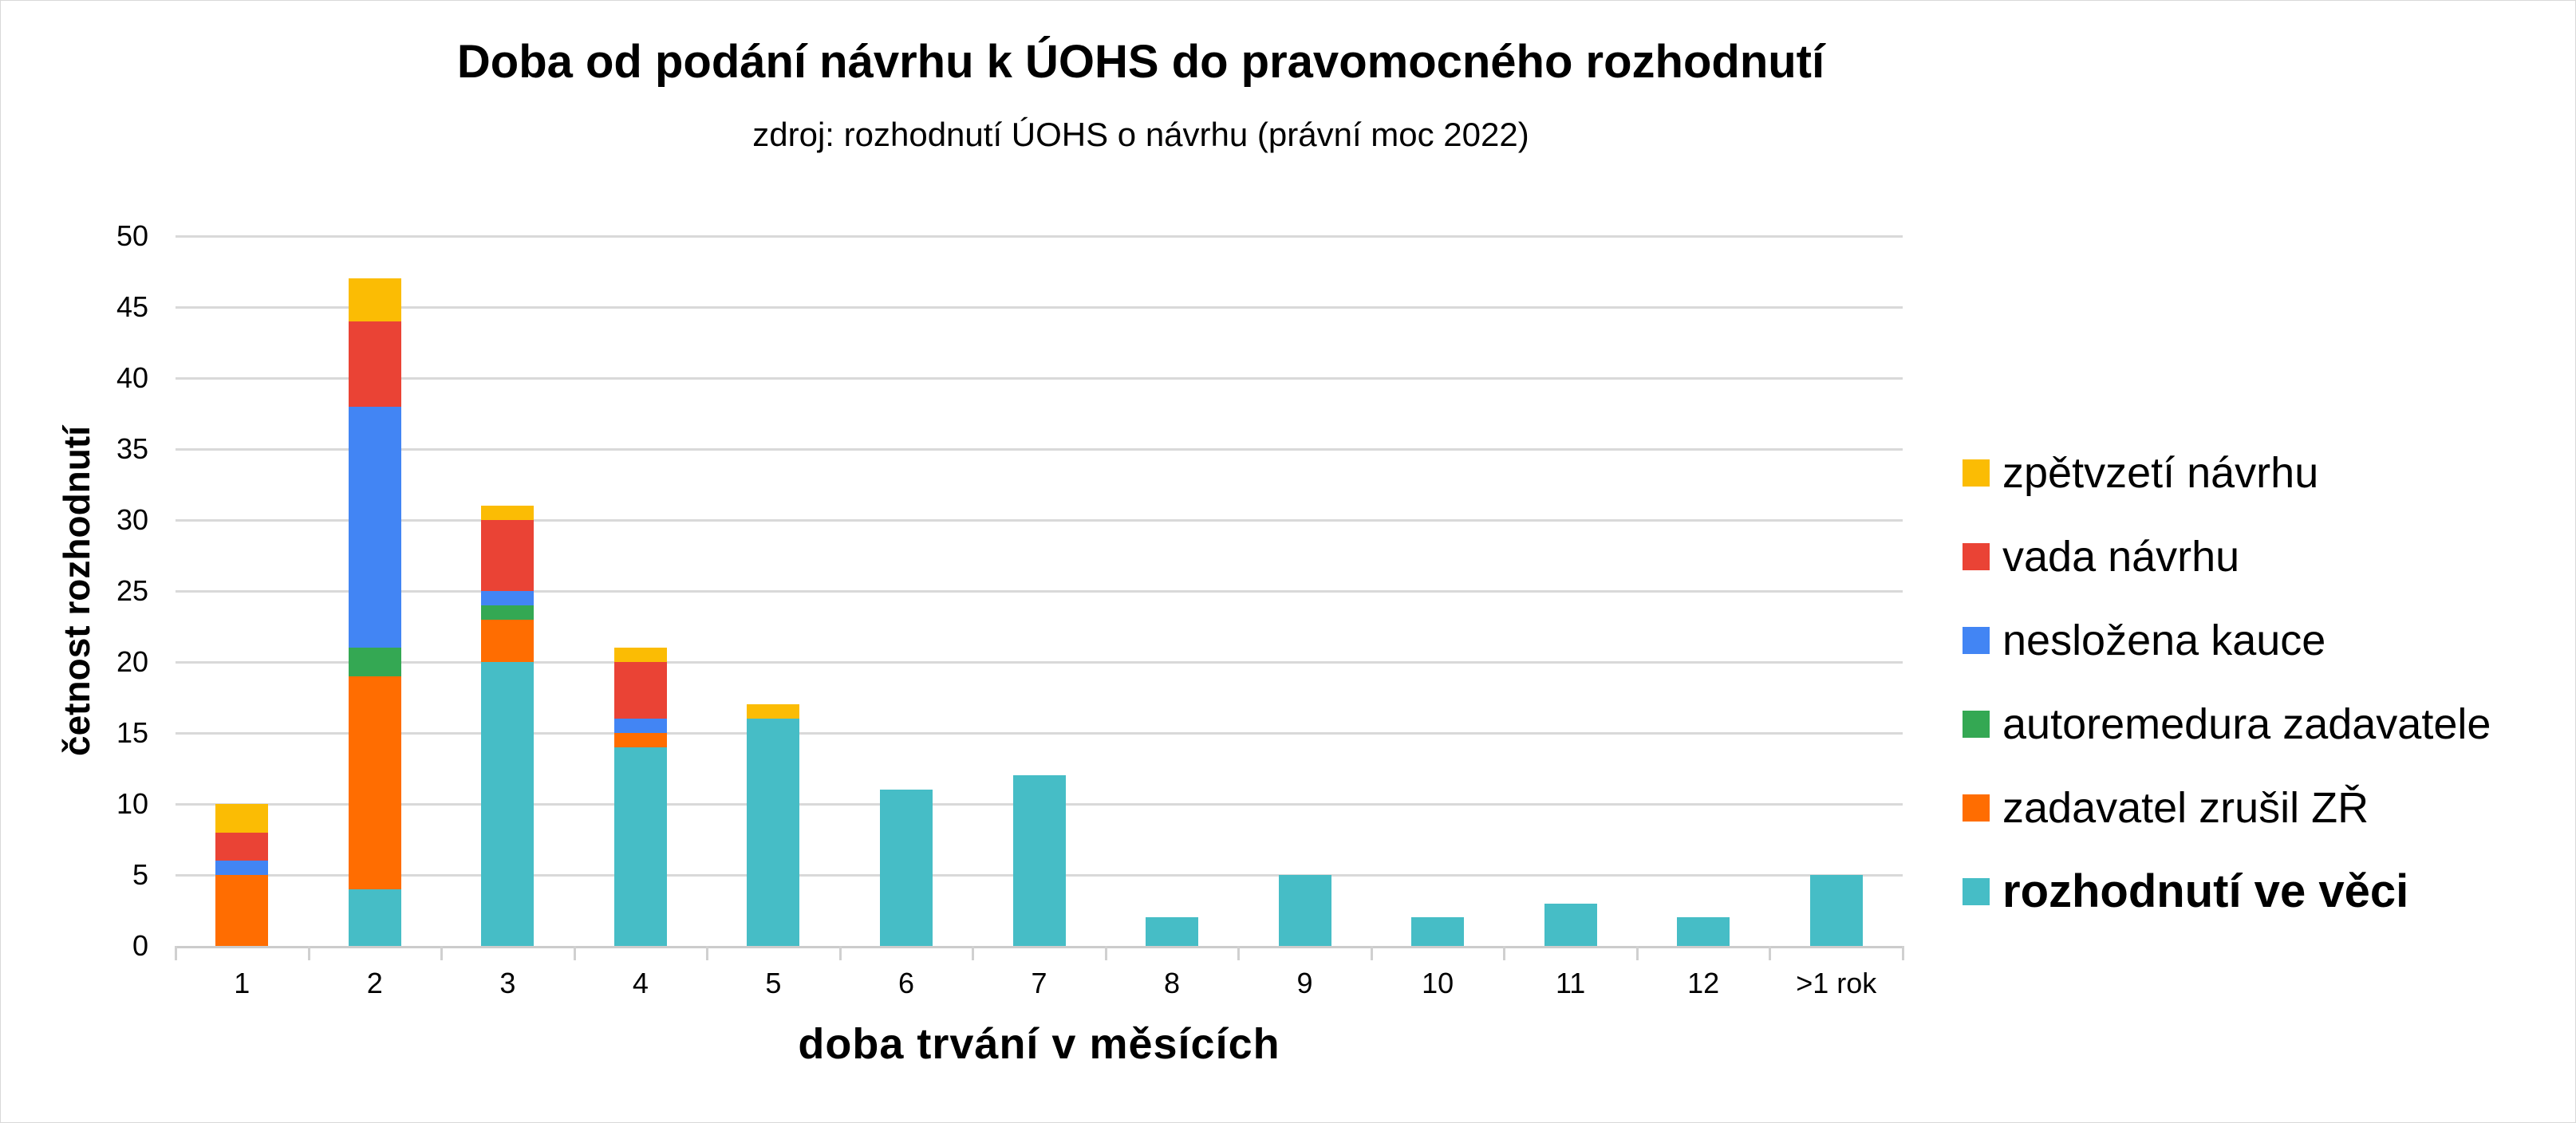  What do you see at coordinates (140, 945) in the screenshot?
I see `y-tick-label: 0` at bounding box center [140, 945].